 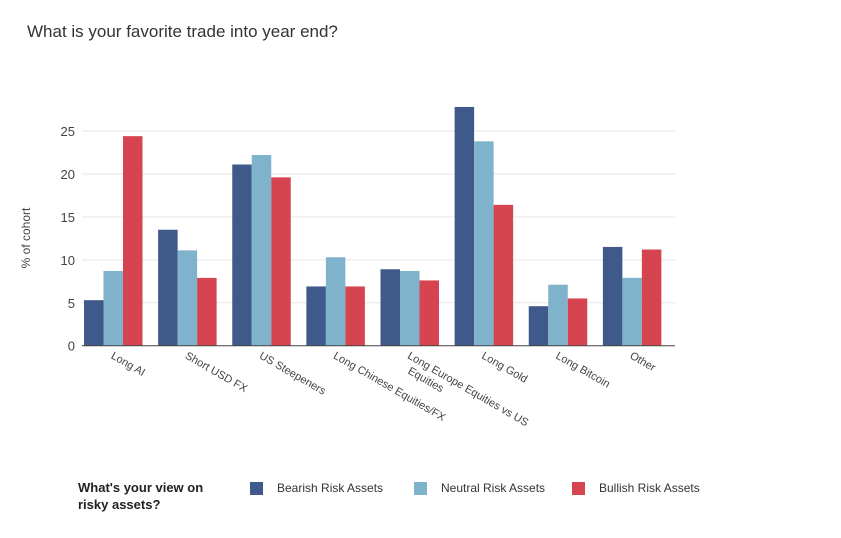 What do you see at coordinates (128, 364) in the screenshot?
I see `x-tick-label: Long AI` at bounding box center [128, 364].